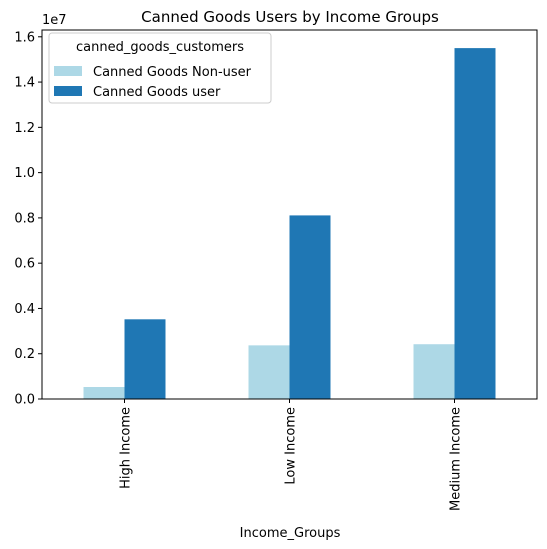 This screenshot has width=547, height=549. Describe the element at coordinates (68, 91) in the screenshot. I see `legend-swatch-canned-goods-user` at that location.